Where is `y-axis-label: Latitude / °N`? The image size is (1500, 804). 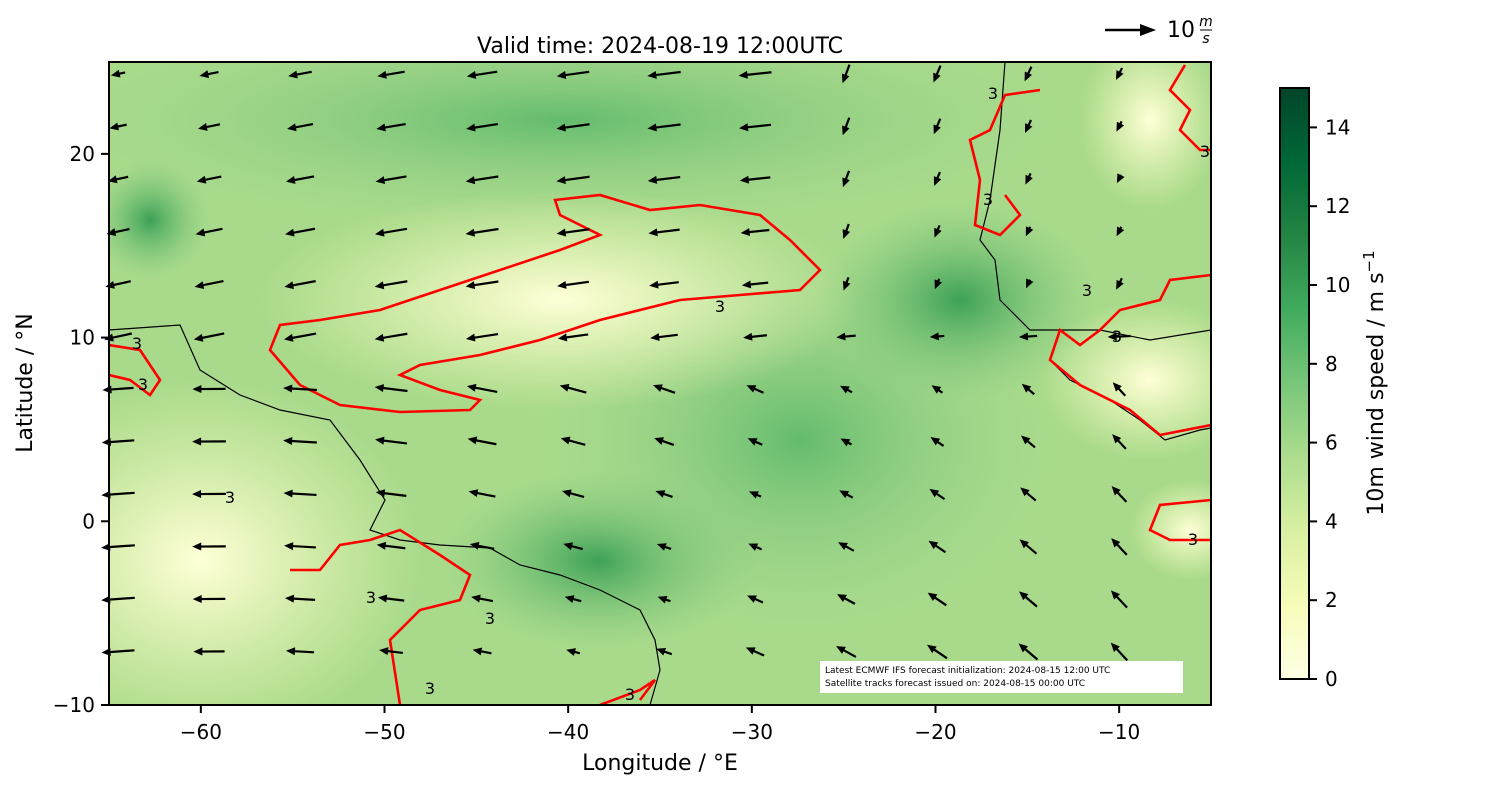 y-axis-label: Latitude / °N is located at coordinates (25, 382).